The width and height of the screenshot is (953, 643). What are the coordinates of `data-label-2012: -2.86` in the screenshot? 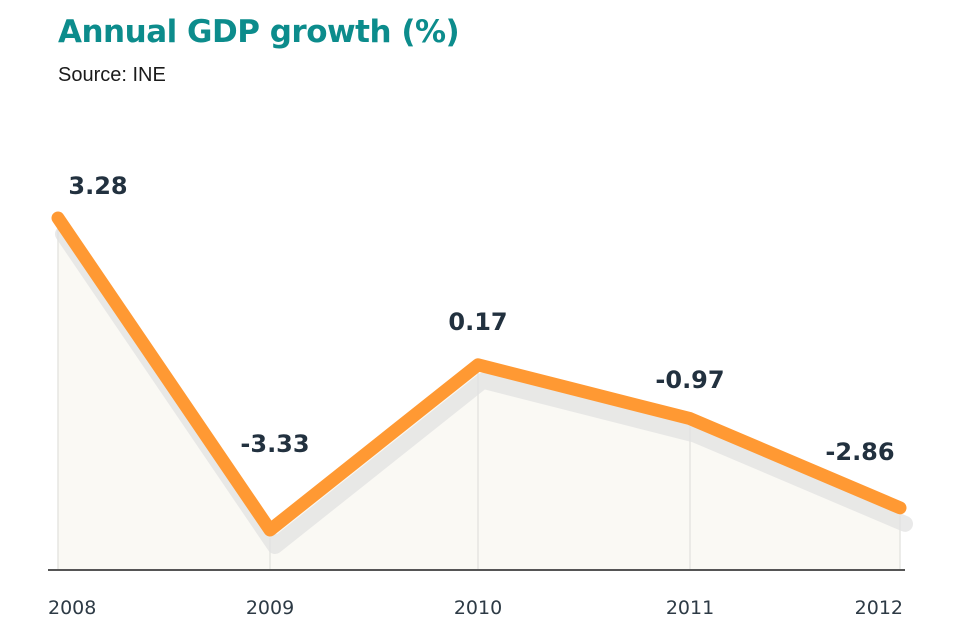 It's located at (859, 452).